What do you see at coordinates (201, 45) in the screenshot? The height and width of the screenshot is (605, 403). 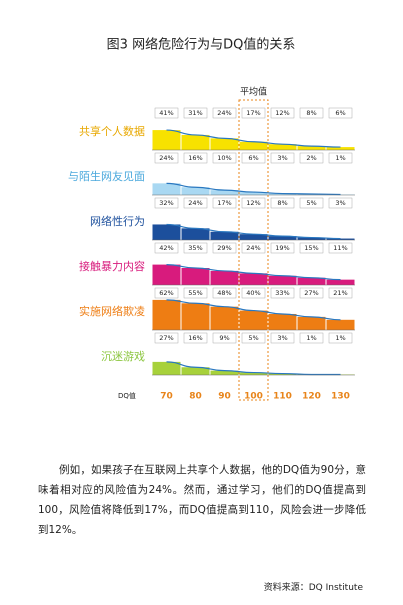 I see `chart-title: 图3 网络危险行为与DQ值的关系` at bounding box center [201, 45].